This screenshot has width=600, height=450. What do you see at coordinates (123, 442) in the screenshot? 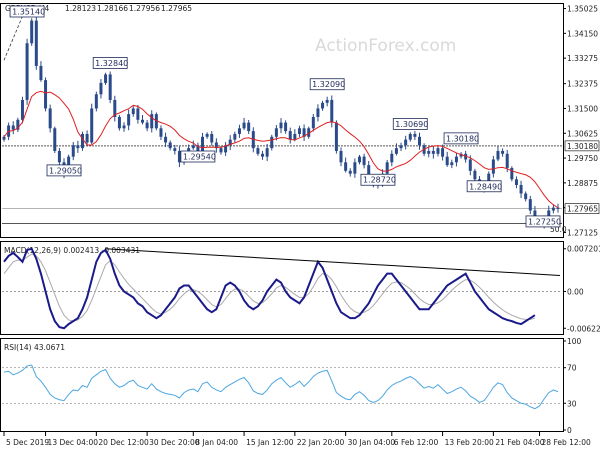
I see `x-tick-label: 20 Dec 12:00` at bounding box center [123, 442].